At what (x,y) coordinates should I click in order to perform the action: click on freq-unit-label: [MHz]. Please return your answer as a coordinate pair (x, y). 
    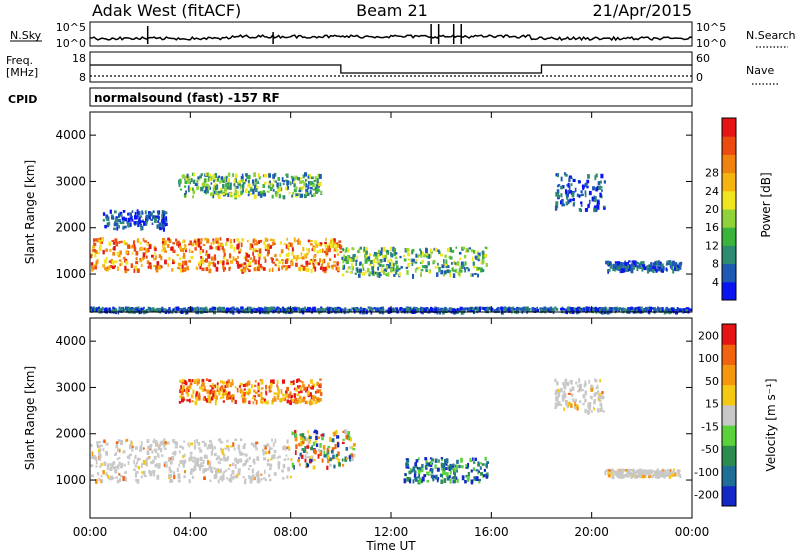
    Looking at the image, I should click on (22, 72).